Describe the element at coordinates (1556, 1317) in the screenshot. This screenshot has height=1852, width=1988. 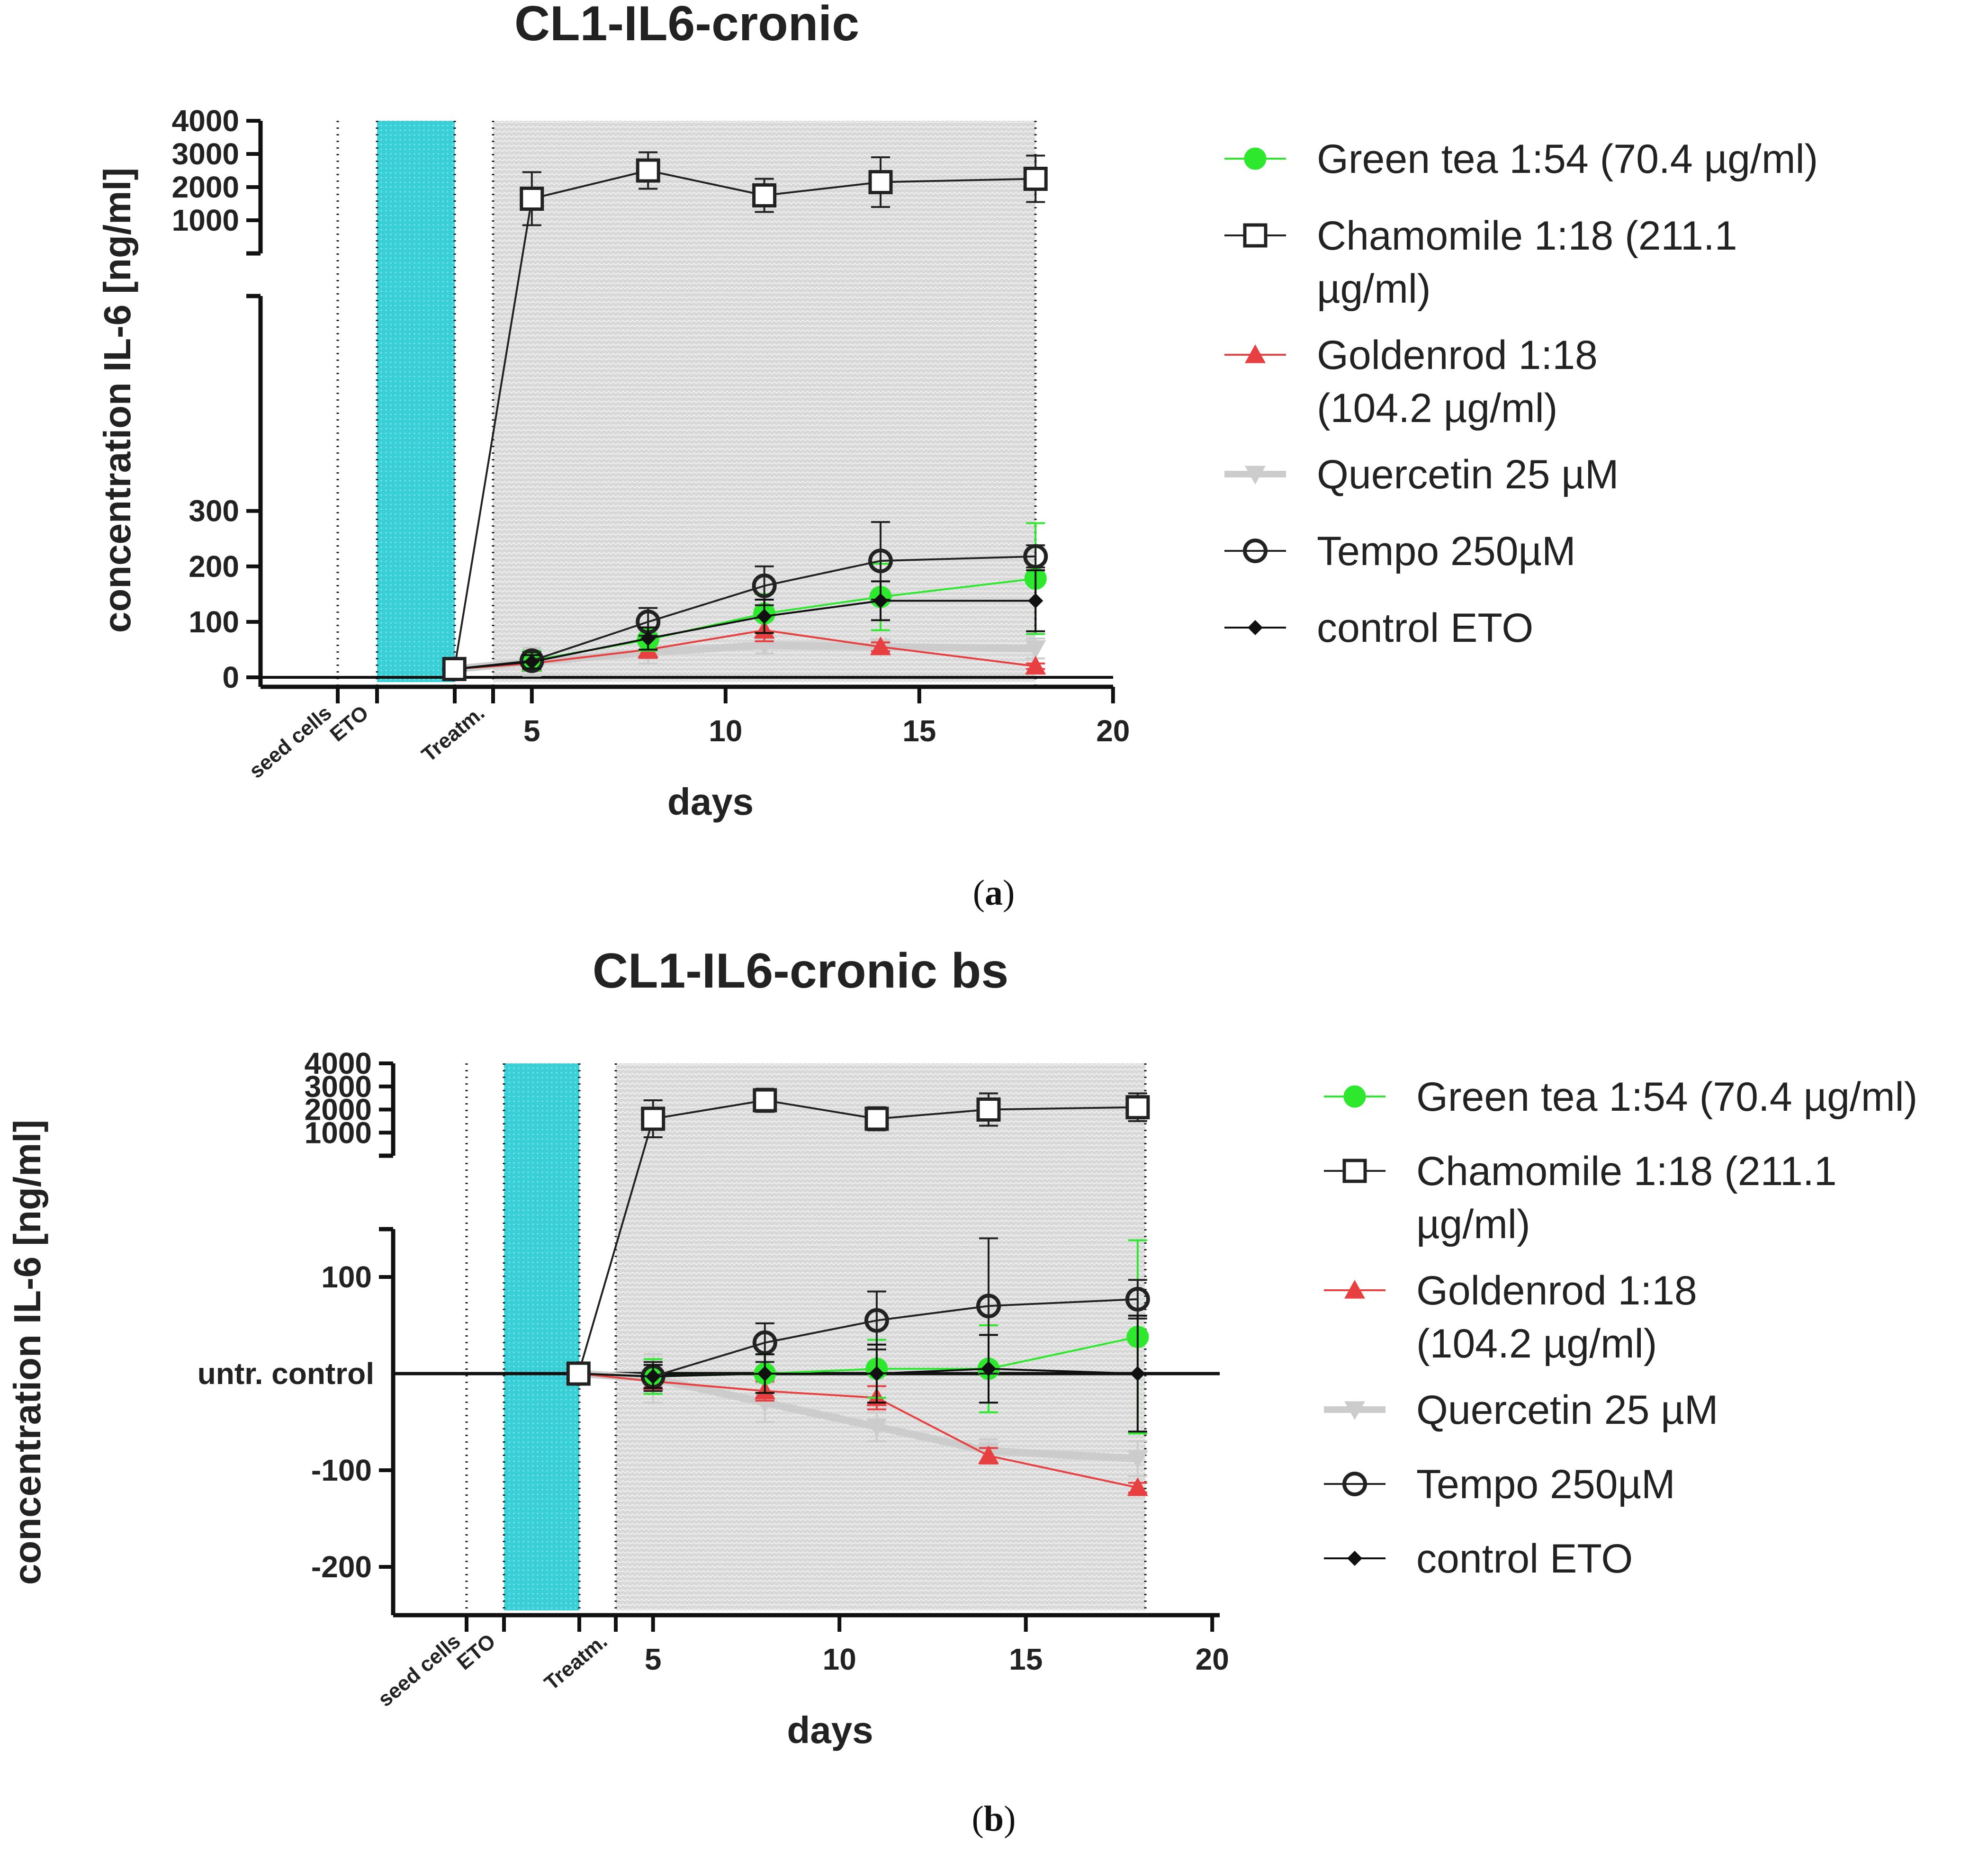
I see `b-legend-label-goldenrod-1-18-104-2-g-ml: Goldenrod 1:18 (104.2 µg/ml)` at that location.